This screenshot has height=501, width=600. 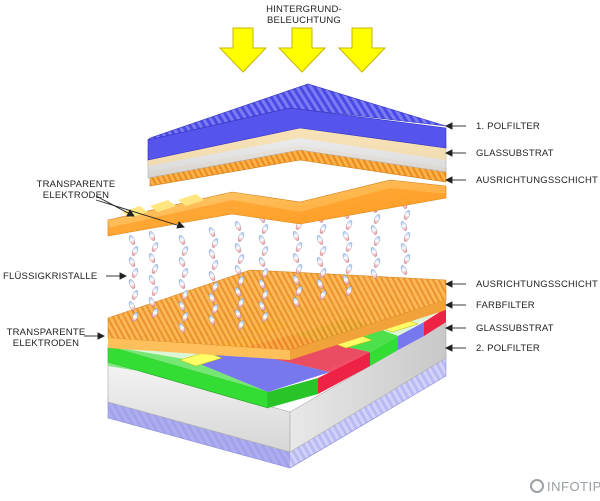 What do you see at coordinates (573, 486) in the screenshot?
I see `brand-name: INFOTIP` at bounding box center [573, 486].